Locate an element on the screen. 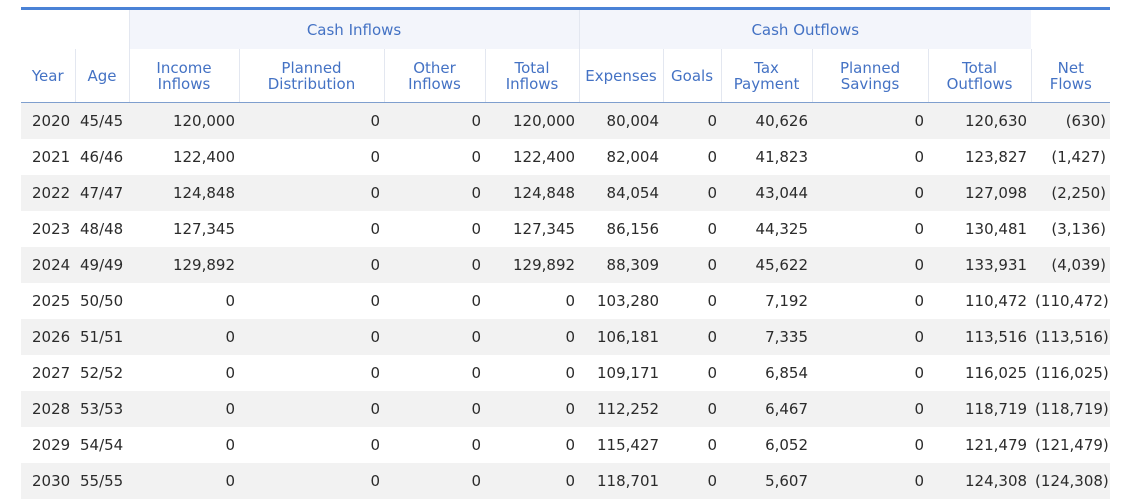 Image resolution: width=1132 pixels, height=499 pixels. cell-income-inflows: 122,400 is located at coordinates (184, 157).